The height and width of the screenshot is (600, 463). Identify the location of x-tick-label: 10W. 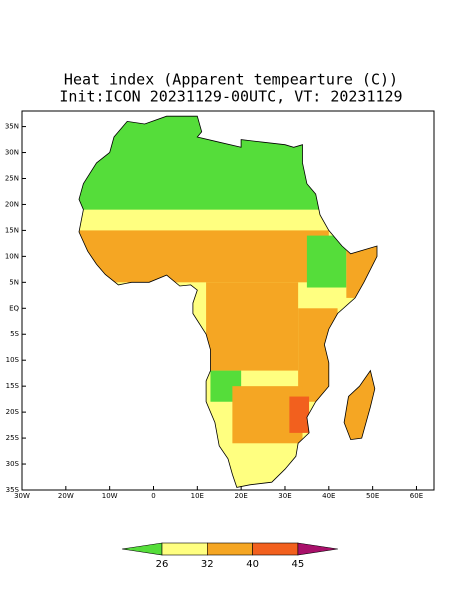
(110, 496).